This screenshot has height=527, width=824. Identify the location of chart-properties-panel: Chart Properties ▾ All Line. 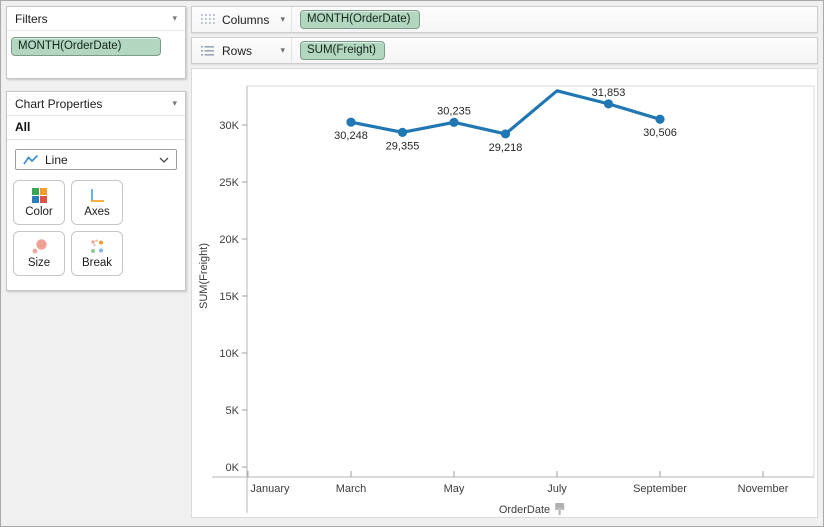
(96, 191).